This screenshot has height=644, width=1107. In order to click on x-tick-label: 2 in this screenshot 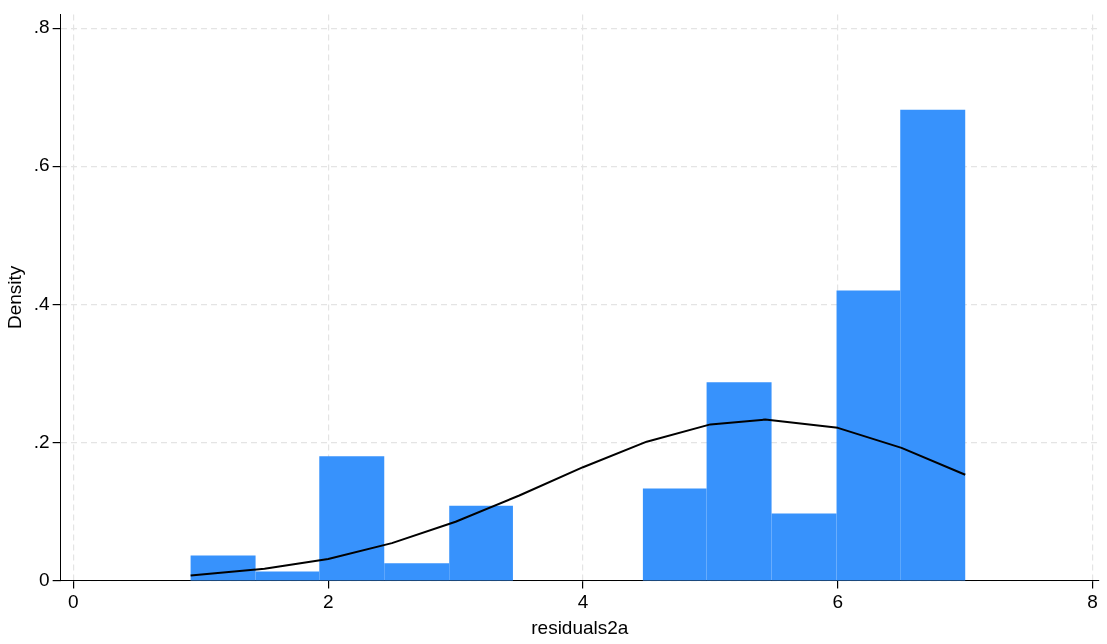, I will do `click(328, 602)`.